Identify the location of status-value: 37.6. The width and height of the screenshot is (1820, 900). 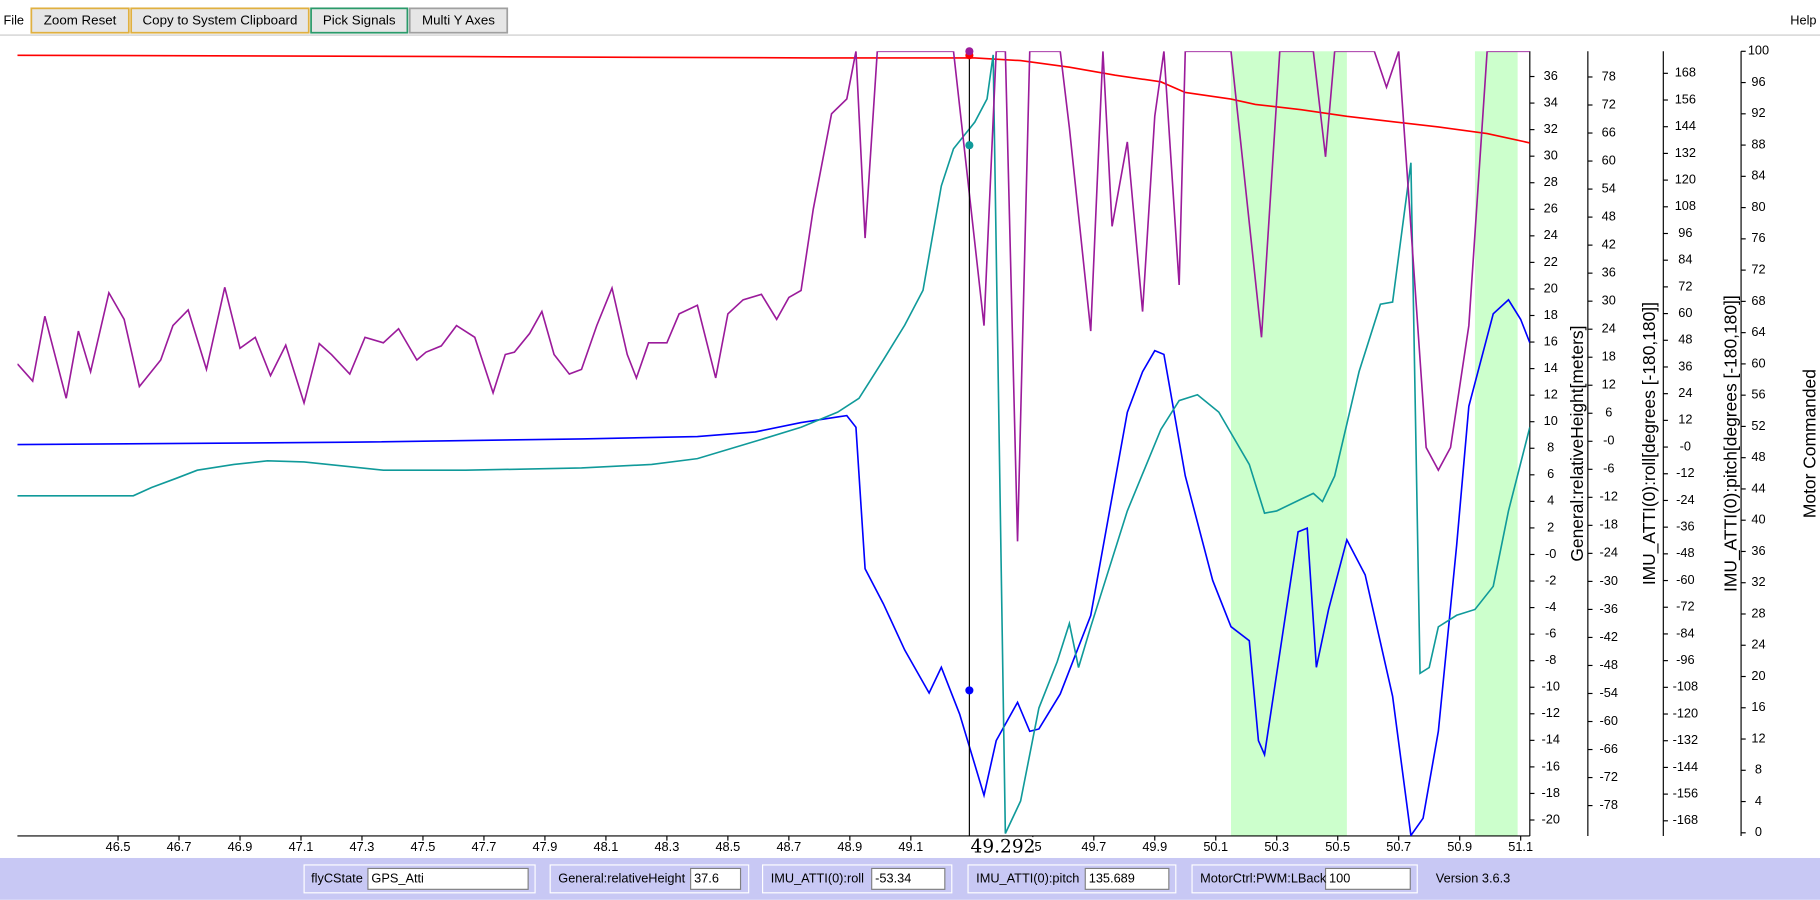
(706, 877).